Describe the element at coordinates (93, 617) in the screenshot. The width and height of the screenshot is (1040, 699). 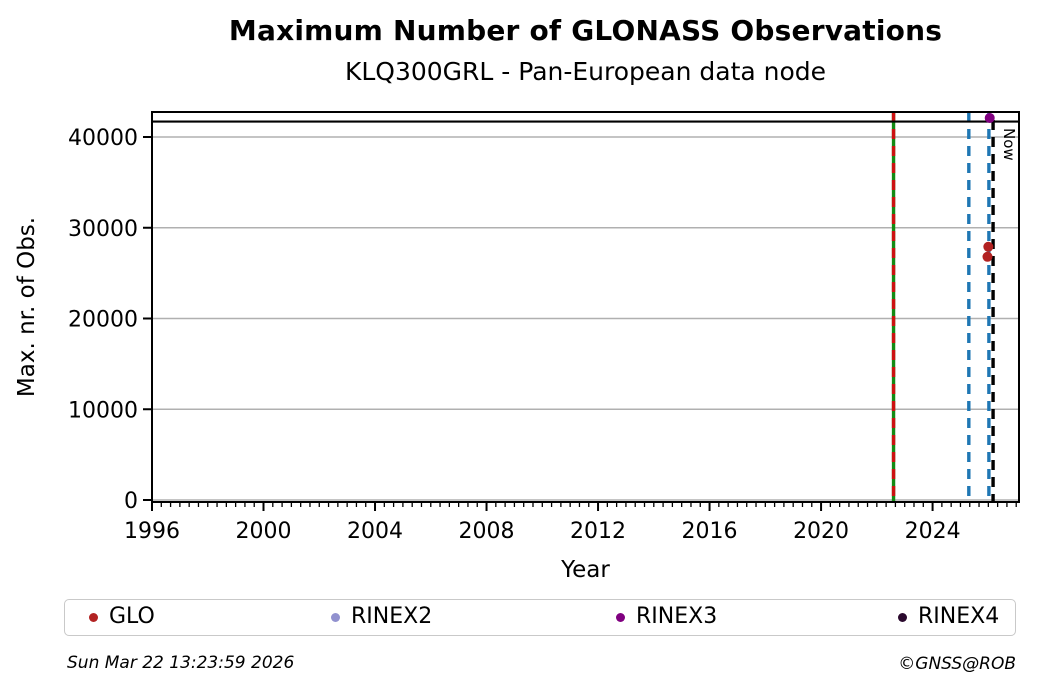
I see `legend-marker-glo-icon` at that location.